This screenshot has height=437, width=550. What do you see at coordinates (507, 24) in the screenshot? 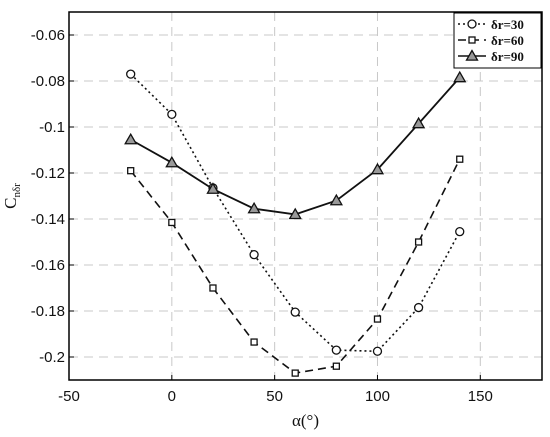
I see `legend-label: δr=30` at bounding box center [507, 24].